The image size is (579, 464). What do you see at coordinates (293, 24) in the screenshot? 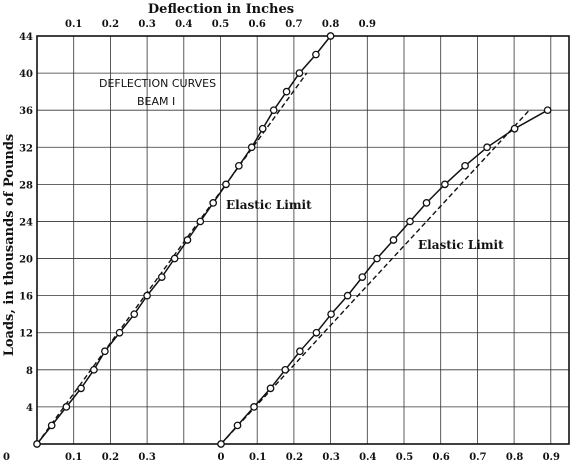
I see `top-tick-label: 0.7` at bounding box center [293, 24].